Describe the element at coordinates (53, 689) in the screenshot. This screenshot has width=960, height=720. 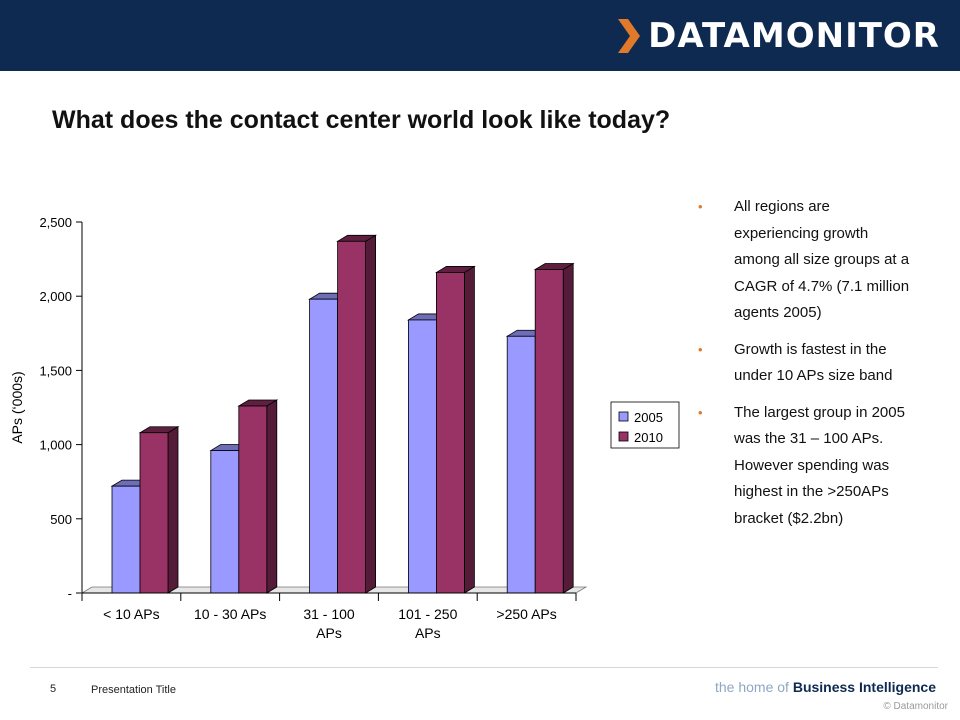
I see `page-number: 5` at that location.